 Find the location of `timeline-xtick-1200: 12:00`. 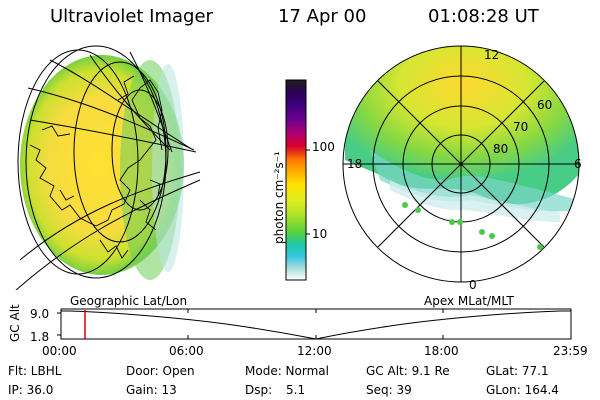

timeline-xtick-1200: 12:00 is located at coordinates (314, 351).